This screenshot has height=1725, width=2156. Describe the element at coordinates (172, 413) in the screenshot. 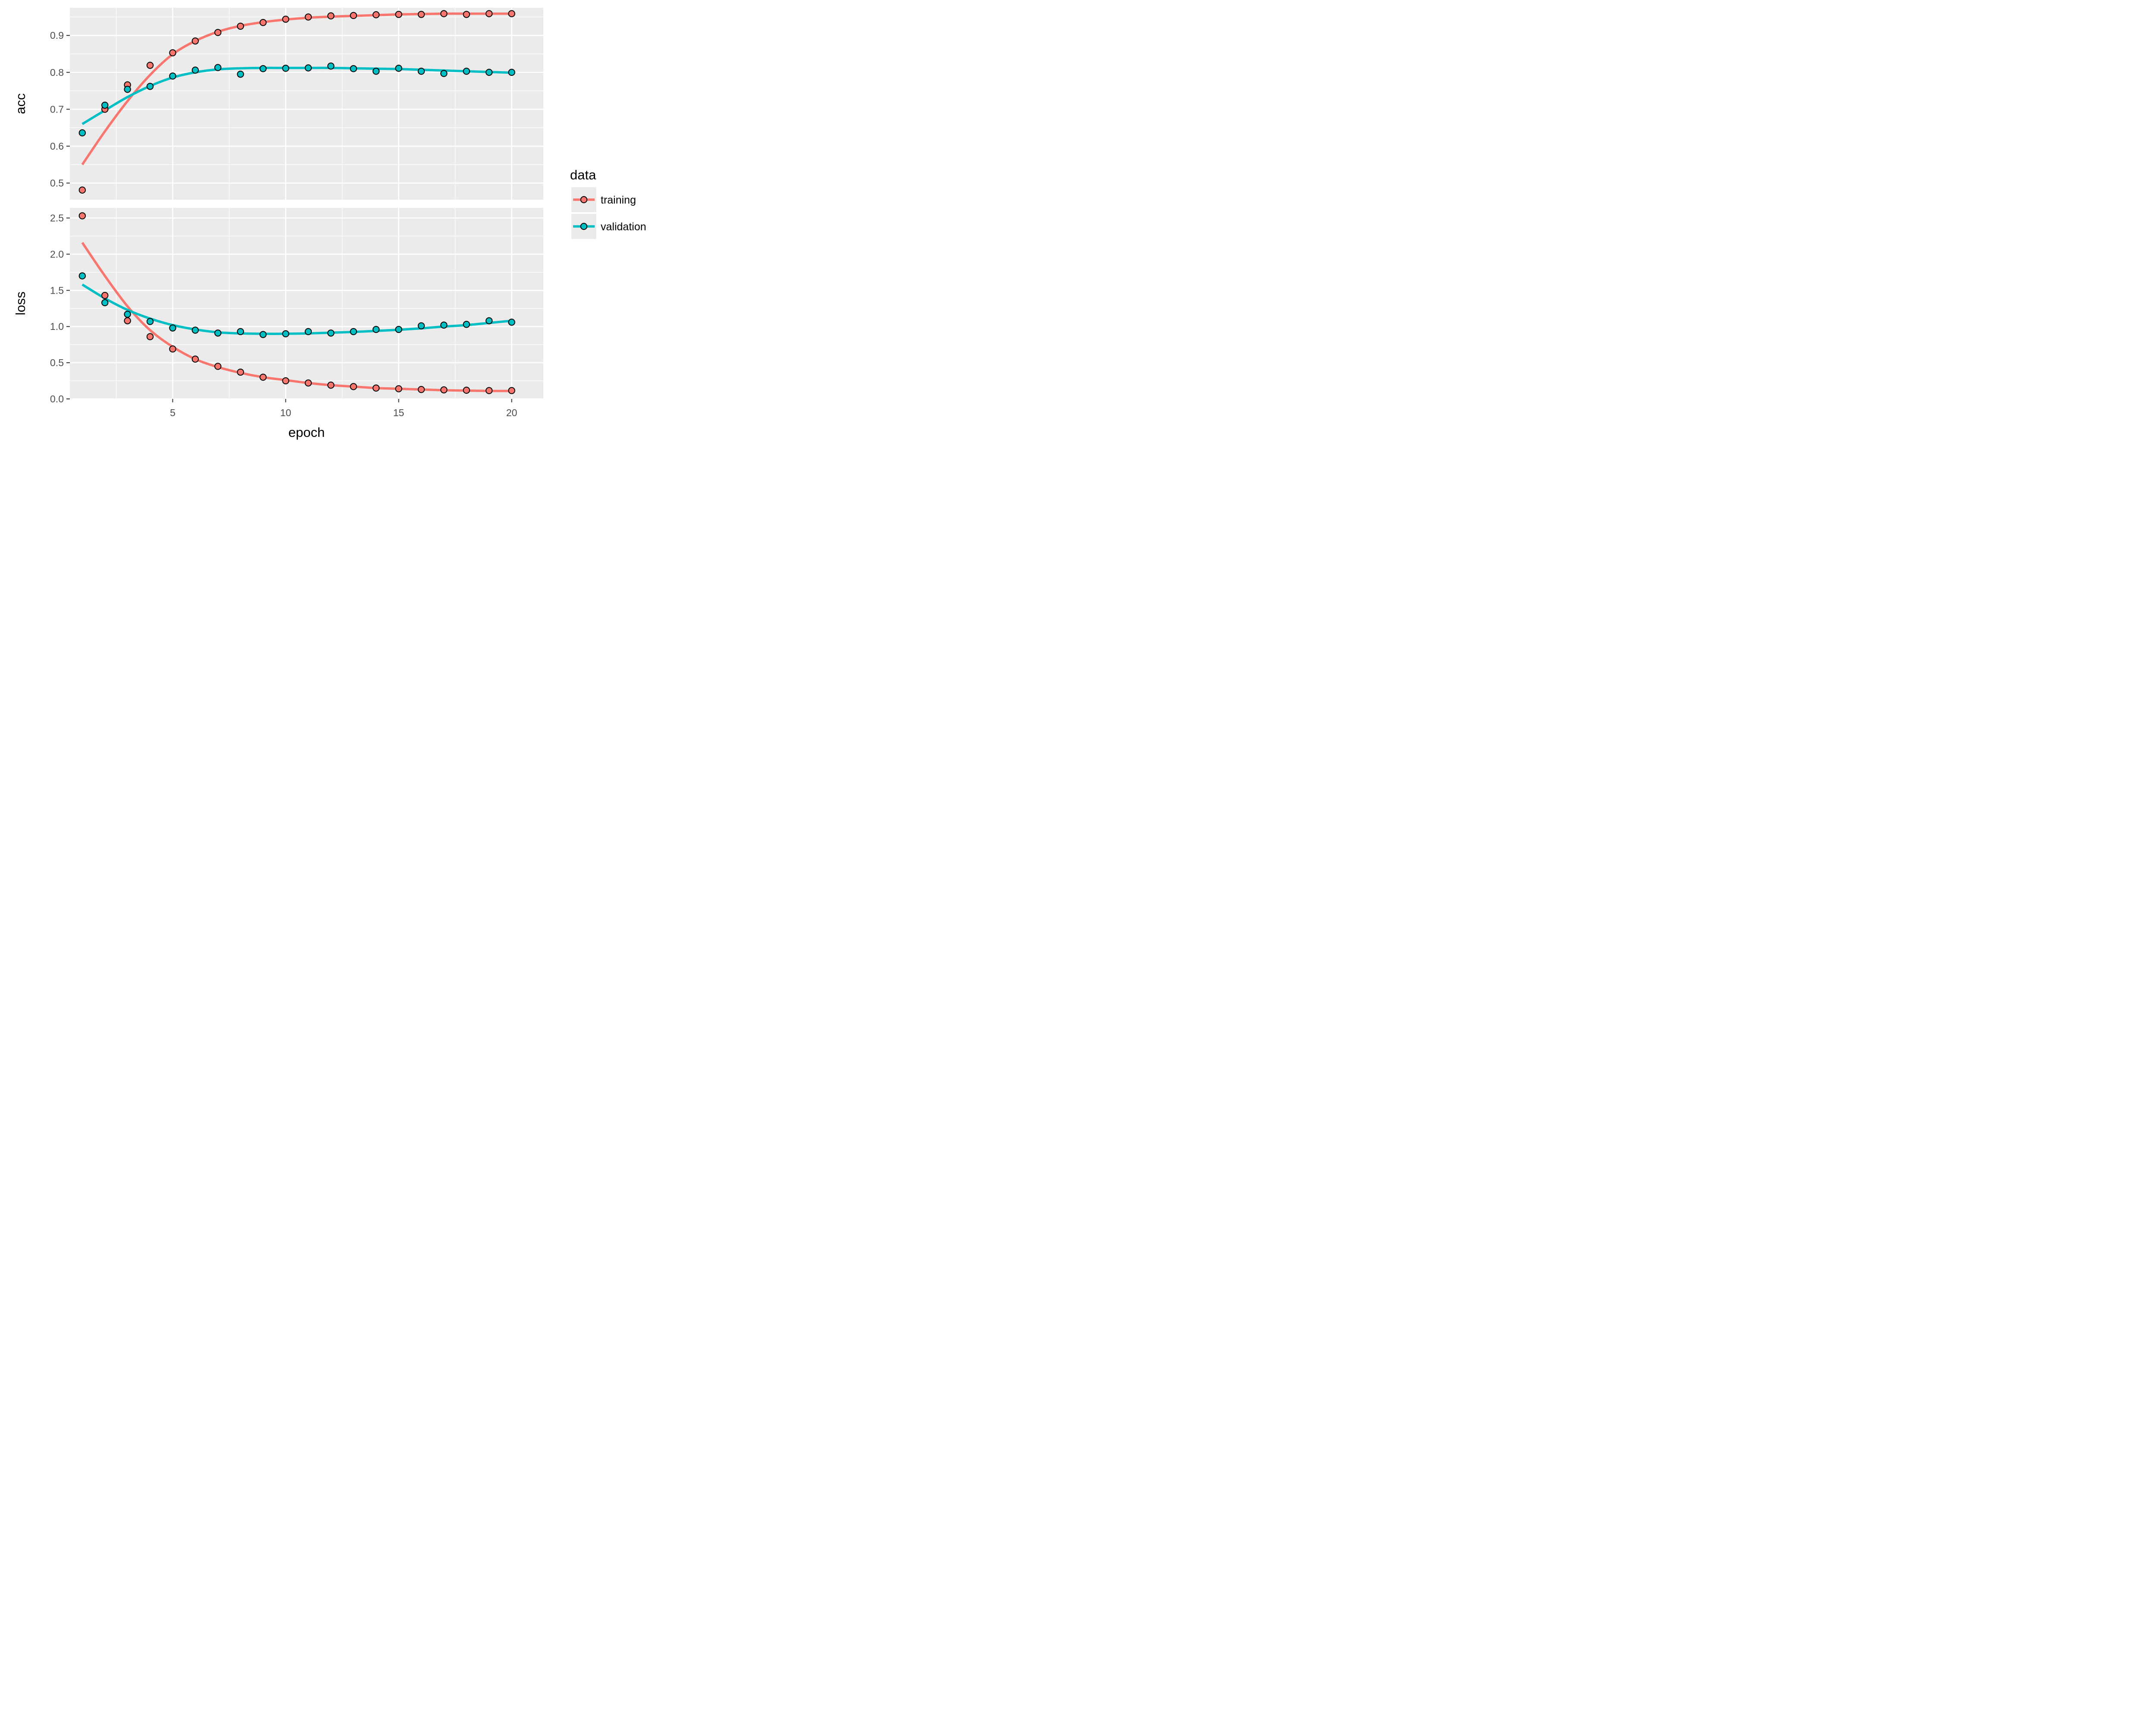

I see `x-tick-label: 5` at that location.